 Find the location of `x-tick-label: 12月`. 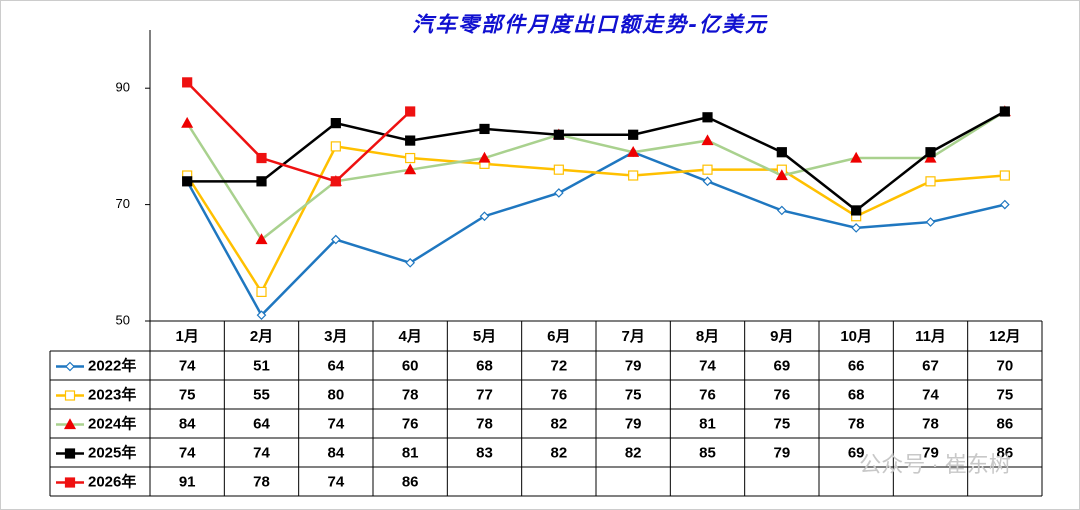

x-tick-label: 12月 is located at coordinates (1005, 336).